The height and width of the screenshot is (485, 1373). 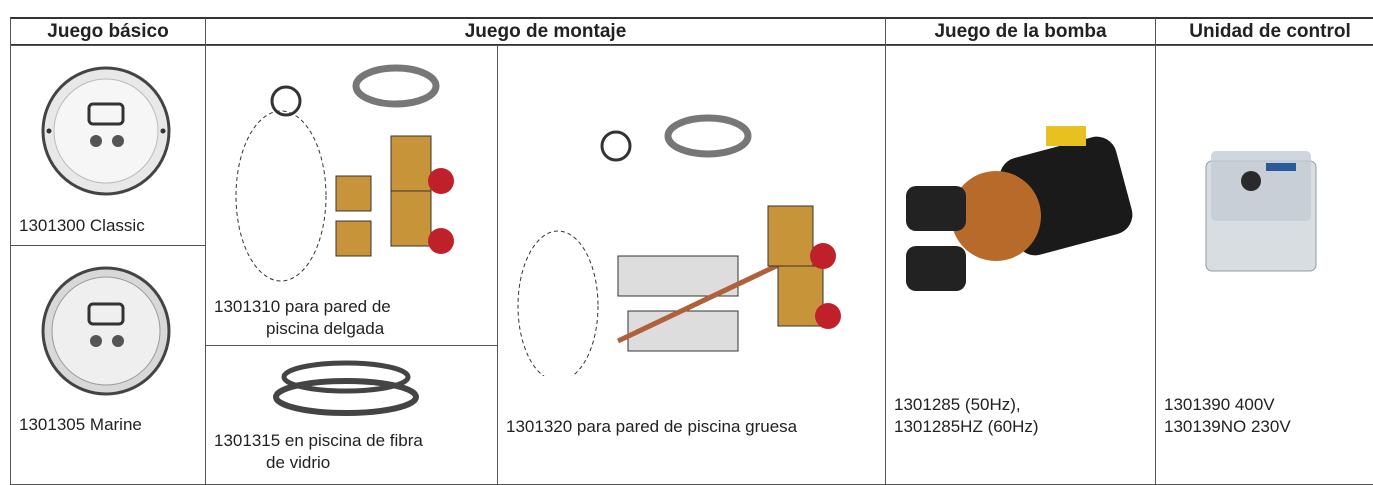 What do you see at coordinates (957, 404) in the screenshot?
I see `caption-line: 1301285 (50Hz),` at bounding box center [957, 404].